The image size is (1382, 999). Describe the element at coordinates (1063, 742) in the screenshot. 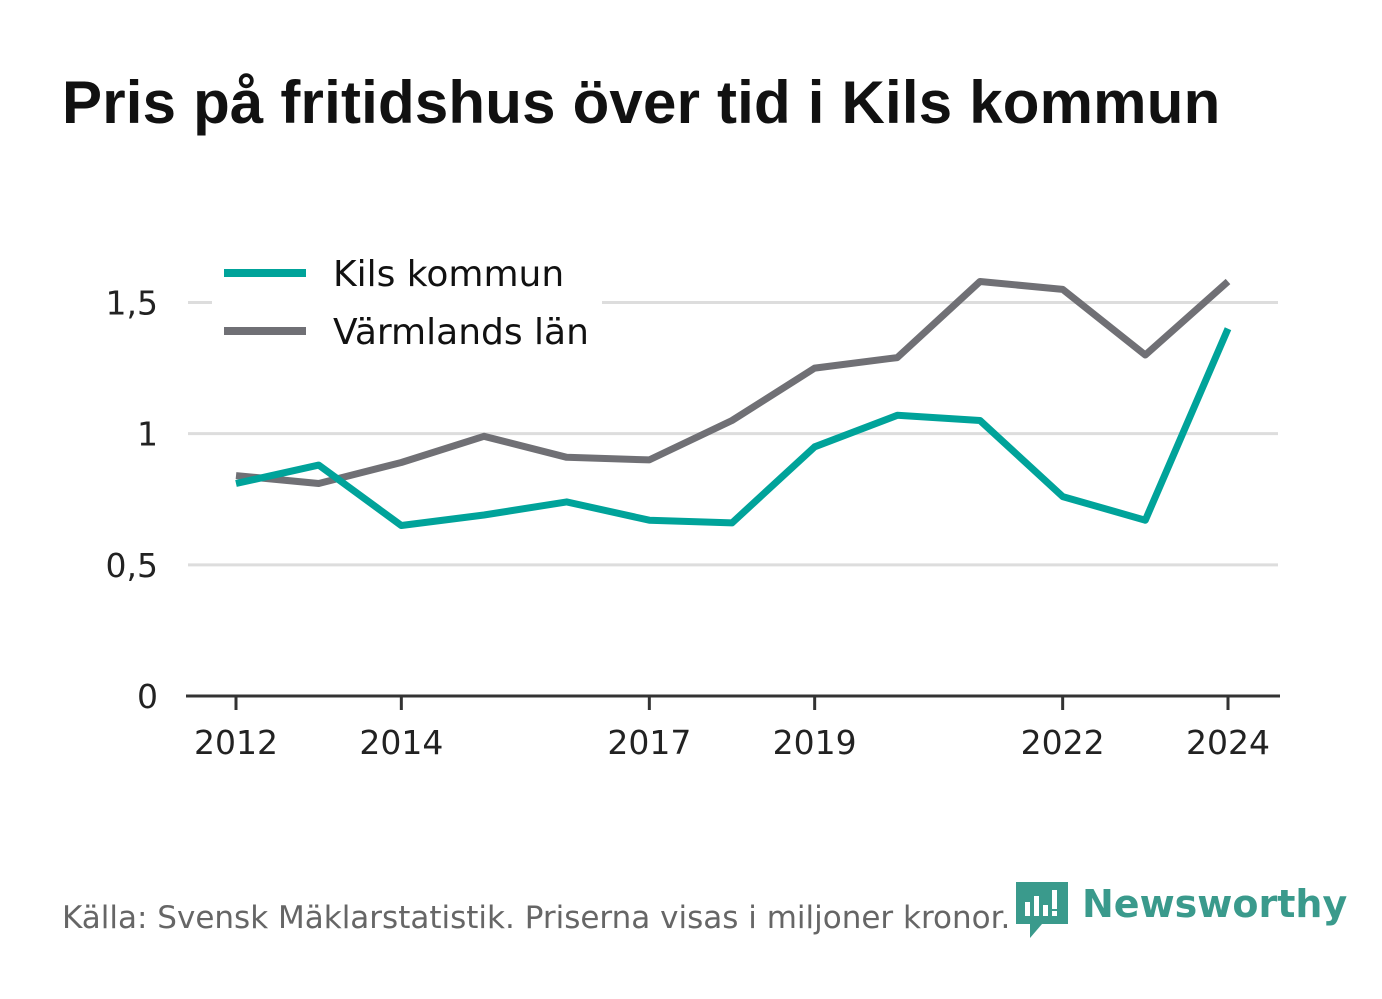

I see `x-tick-label: 2022` at that location.